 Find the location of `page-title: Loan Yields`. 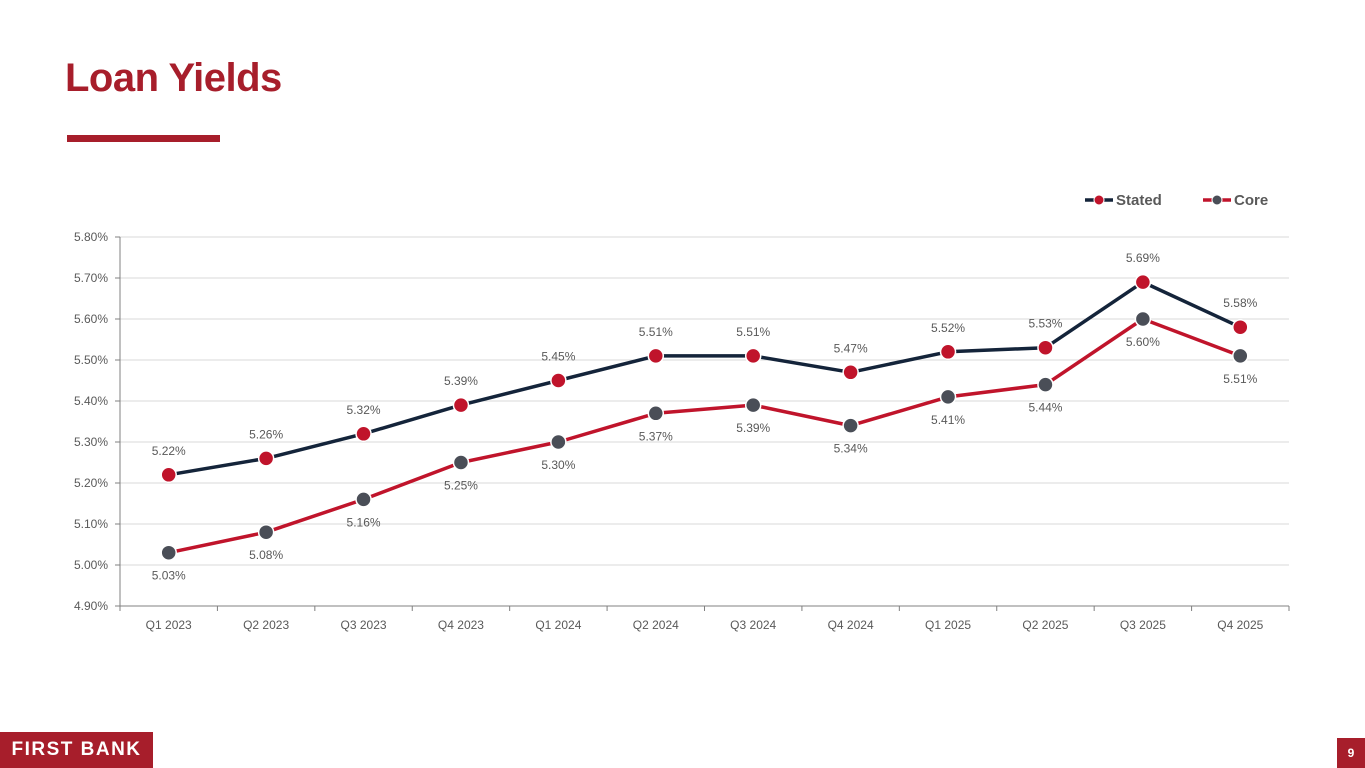

page-title: Loan Yields is located at coordinates (173, 78).